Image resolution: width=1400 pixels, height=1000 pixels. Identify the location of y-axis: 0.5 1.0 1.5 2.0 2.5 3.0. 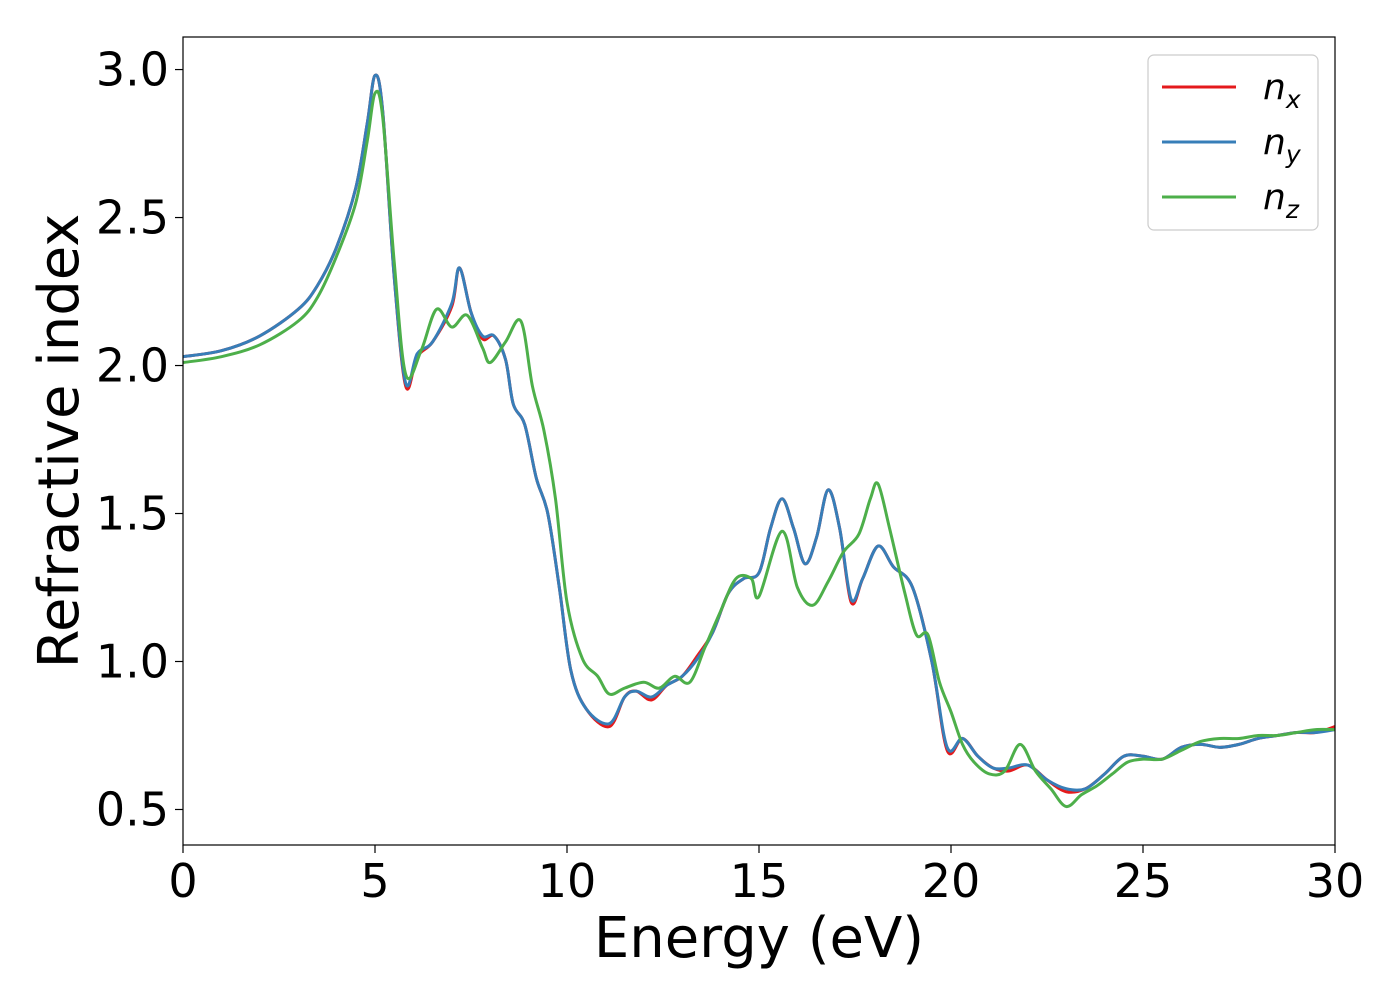
(139, 439).